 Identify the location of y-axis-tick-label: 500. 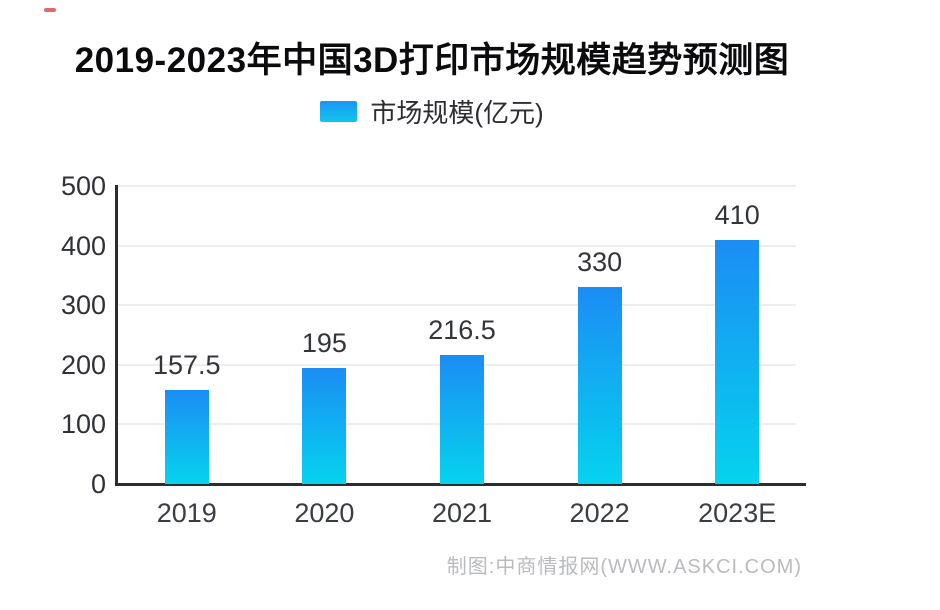
(83, 186).